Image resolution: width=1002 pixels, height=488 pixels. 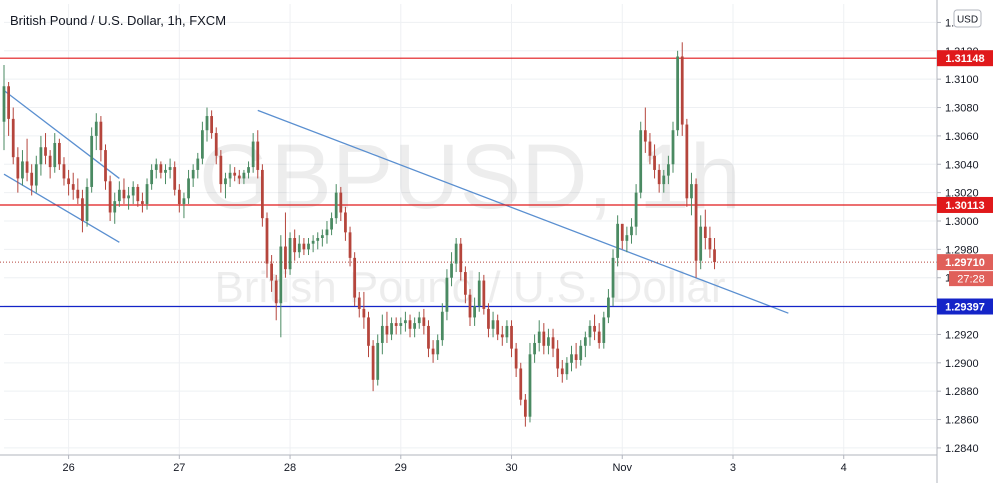 I want to click on current-price-label: 1.29710, so click(x=965, y=262).